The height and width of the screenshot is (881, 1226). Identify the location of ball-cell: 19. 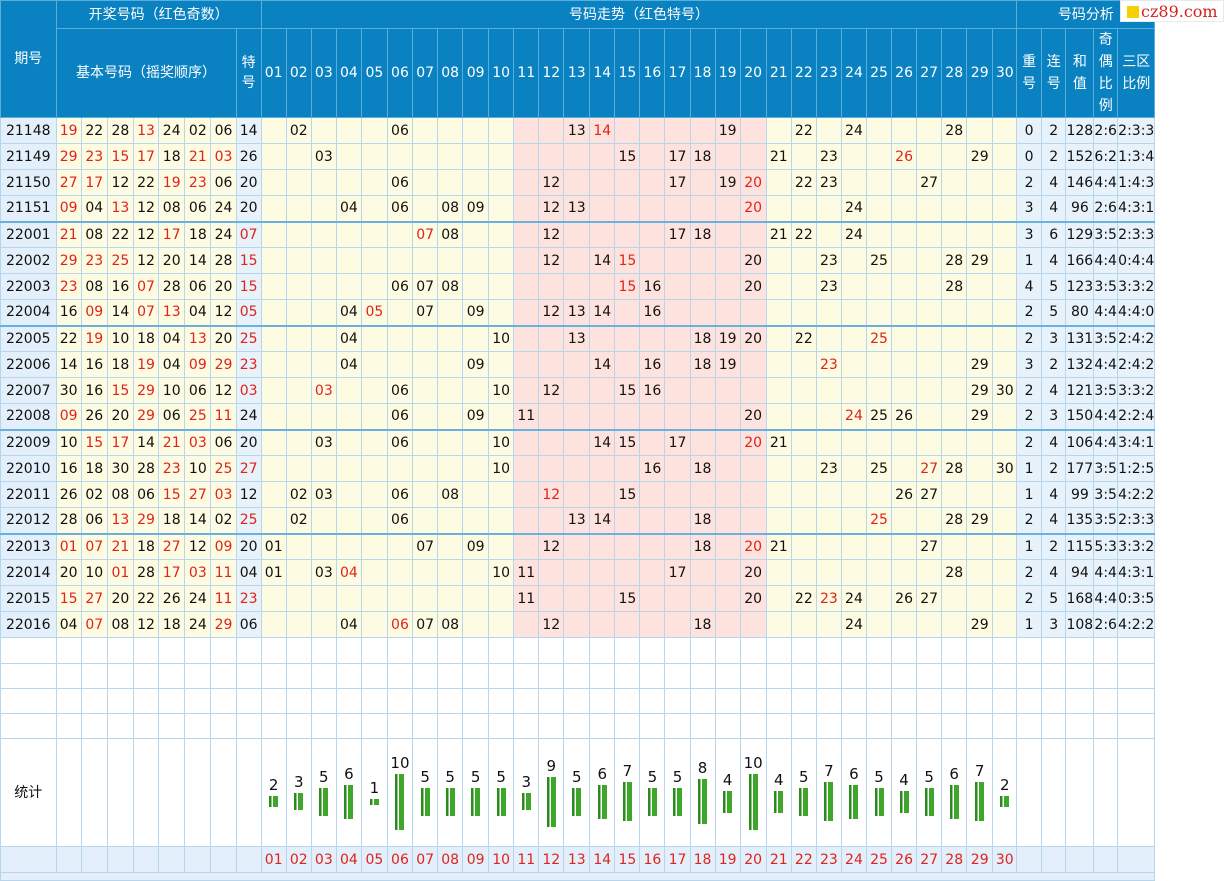
(146, 364).